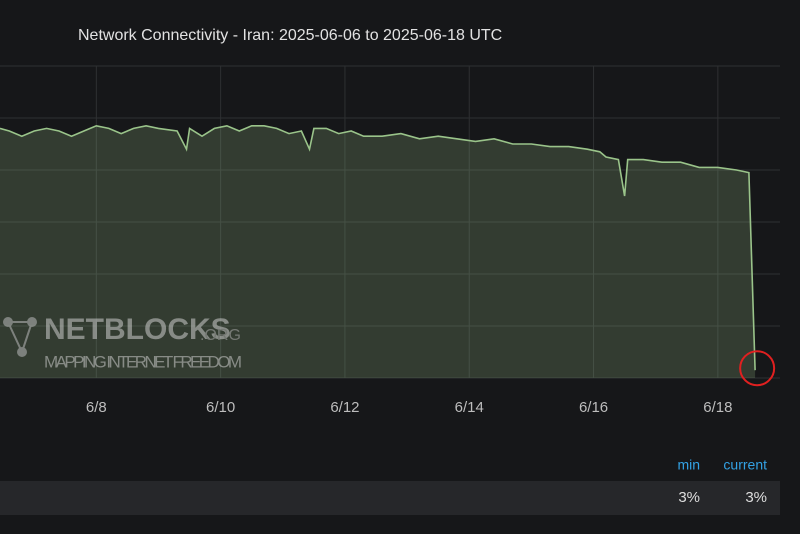  What do you see at coordinates (220, 407) in the screenshot?
I see `x-tick-label: 6/10` at bounding box center [220, 407].